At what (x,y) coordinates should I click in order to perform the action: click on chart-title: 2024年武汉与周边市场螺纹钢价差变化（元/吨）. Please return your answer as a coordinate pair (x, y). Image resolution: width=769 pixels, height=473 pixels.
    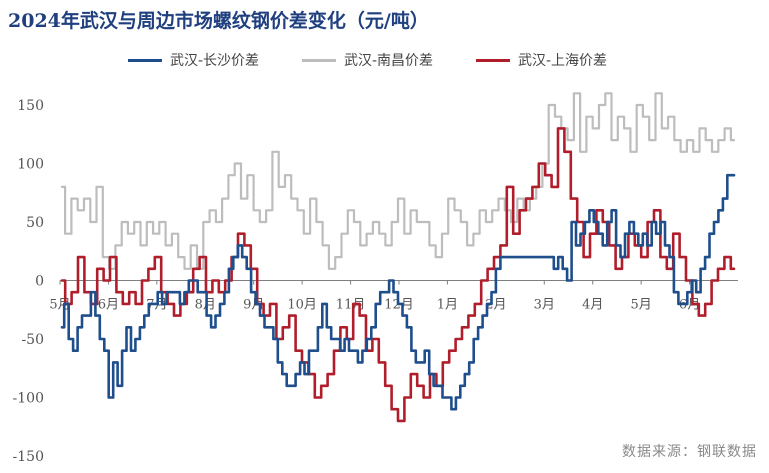
    Looking at the image, I should click on (218, 21).